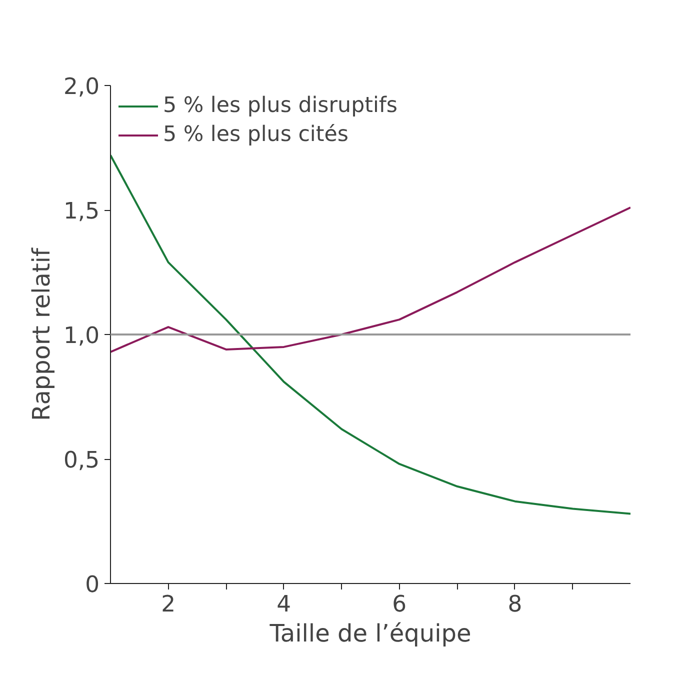 This screenshot has width=700, height=683. What do you see at coordinates (280, 105) in the screenshot?
I see `legend-label: 5 % les plus disruptifs` at bounding box center [280, 105].